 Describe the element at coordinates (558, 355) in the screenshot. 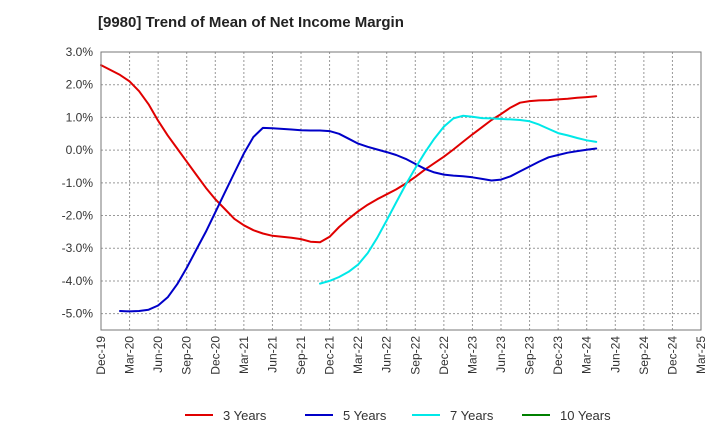

I see `x-tick-label: Dec-23` at that location.